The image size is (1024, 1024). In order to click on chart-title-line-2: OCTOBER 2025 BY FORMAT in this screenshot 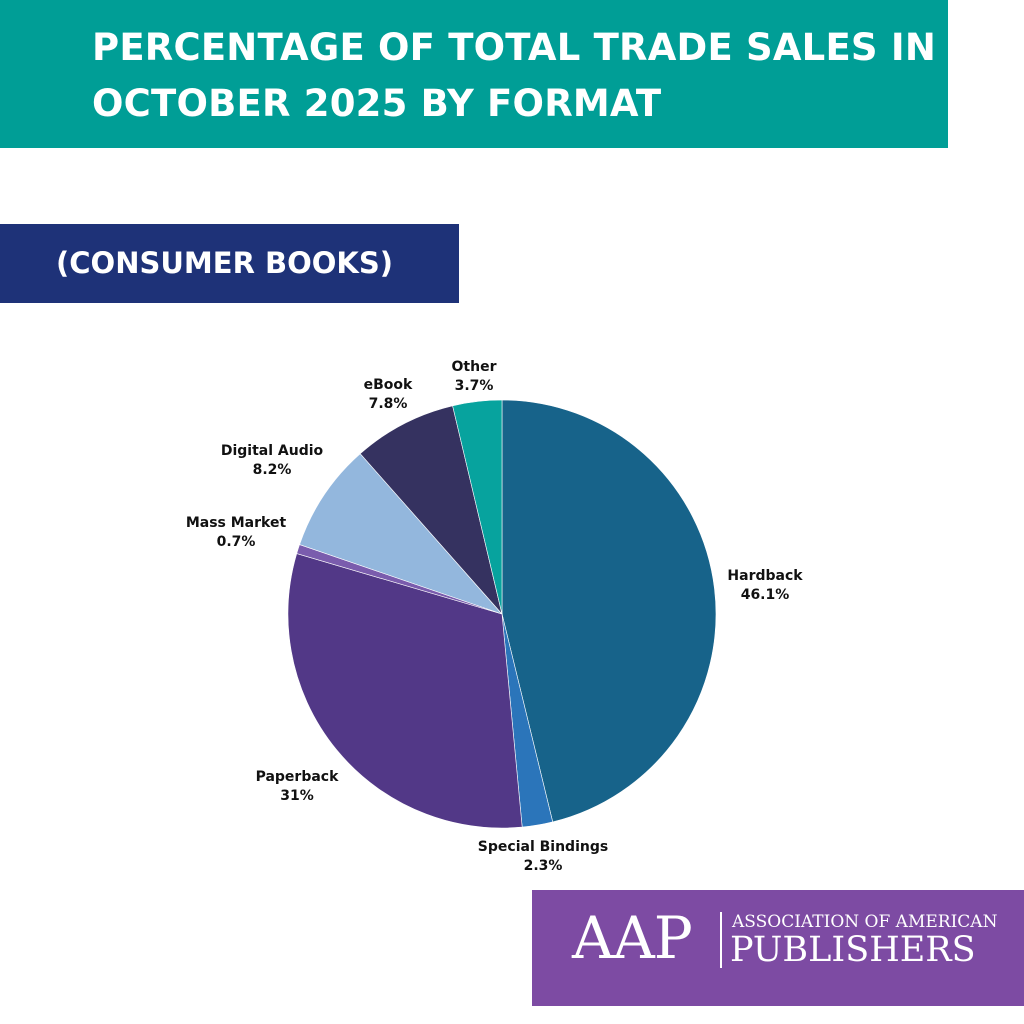, I will do `click(377, 103)`.